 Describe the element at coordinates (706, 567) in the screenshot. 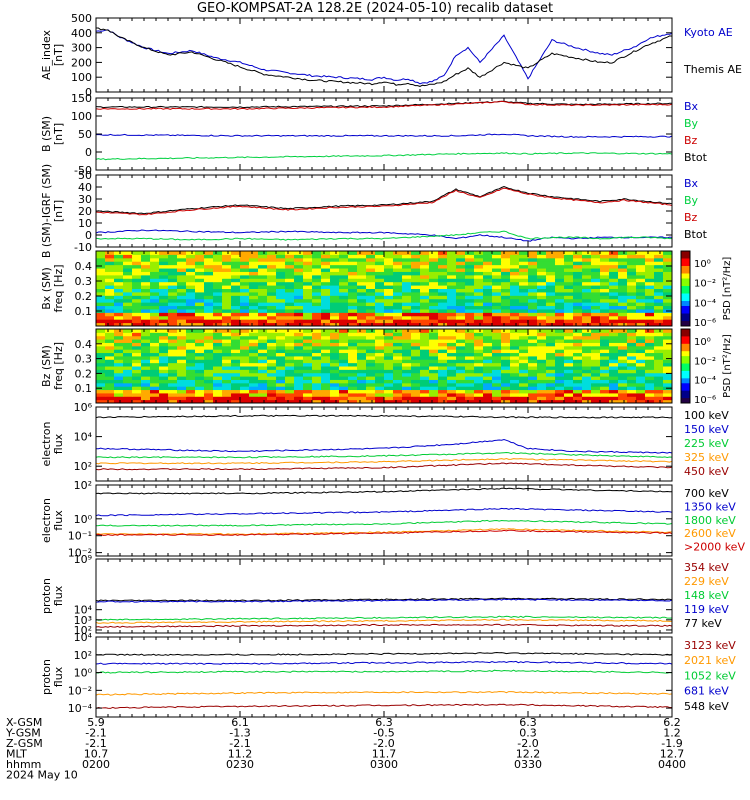

I see `legend-entry: 354 keV` at that location.